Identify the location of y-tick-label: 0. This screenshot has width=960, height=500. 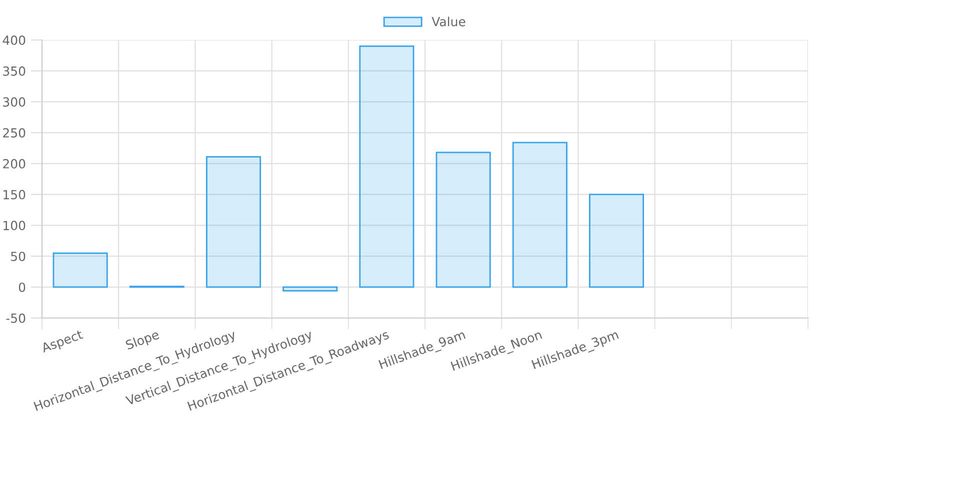
(22, 287).